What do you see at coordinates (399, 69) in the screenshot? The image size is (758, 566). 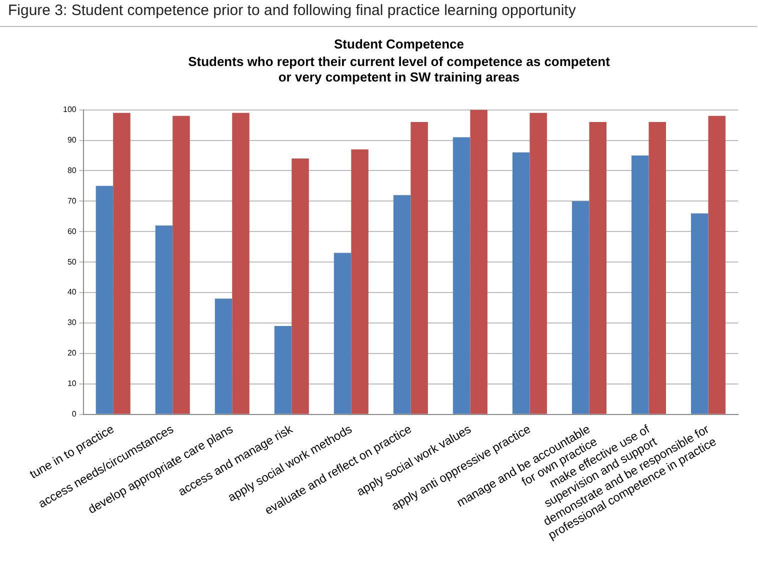 I see `chart-subtitle: Students who report their current level of competence as competent or very competent in SW training areas` at bounding box center [399, 69].